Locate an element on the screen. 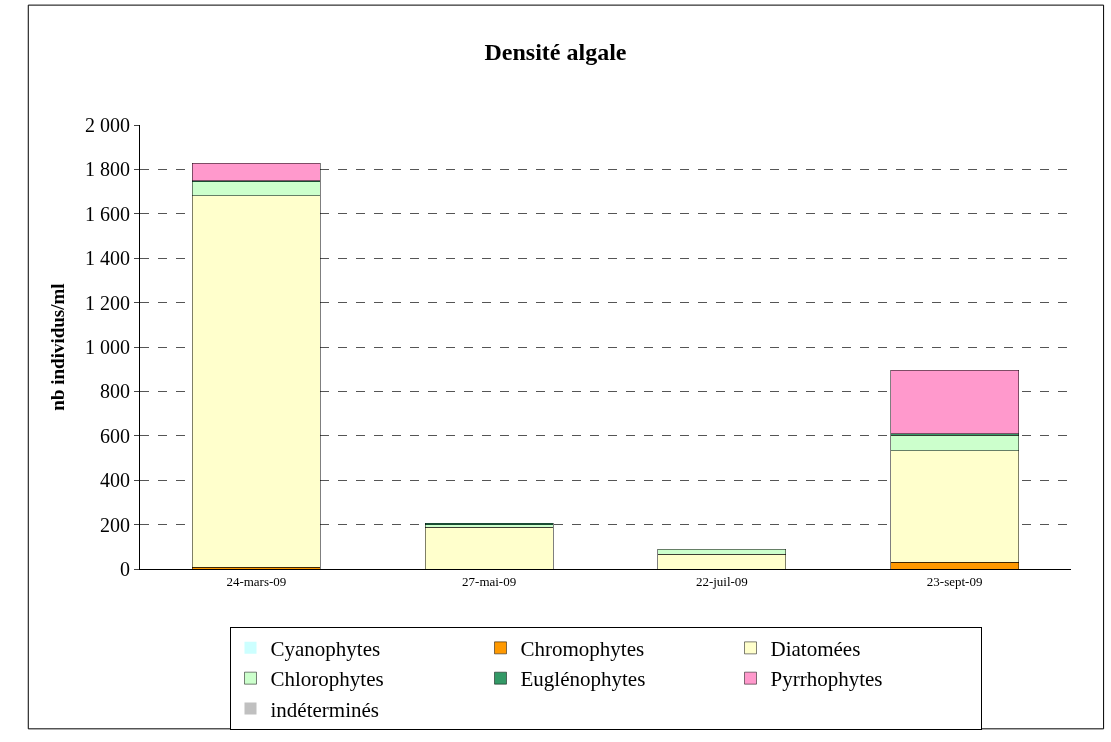  y-axis-title: nb individus/ml is located at coordinates (57, 347).